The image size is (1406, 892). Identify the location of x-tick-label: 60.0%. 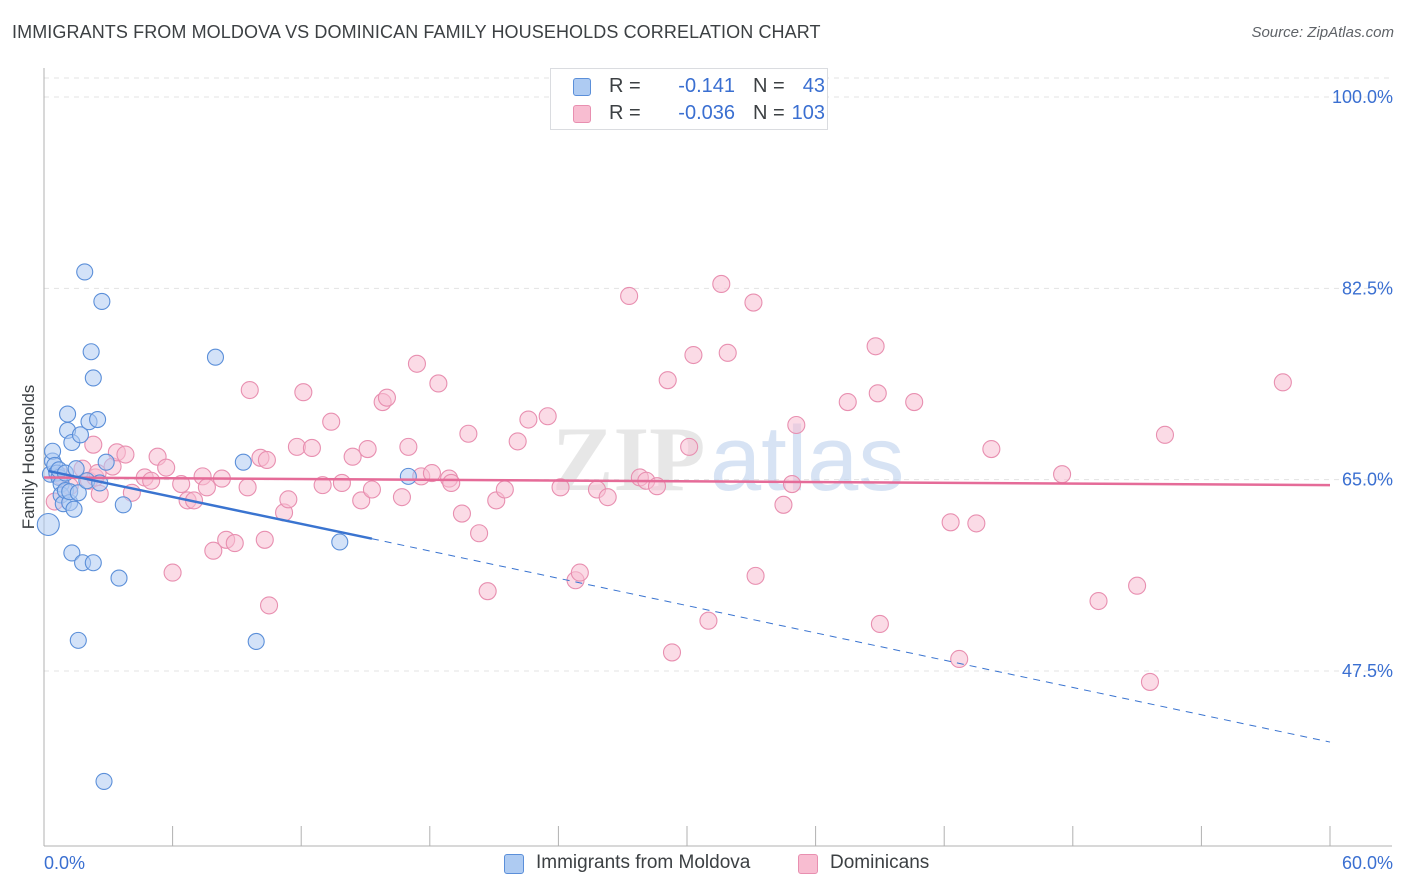
(1367, 863).